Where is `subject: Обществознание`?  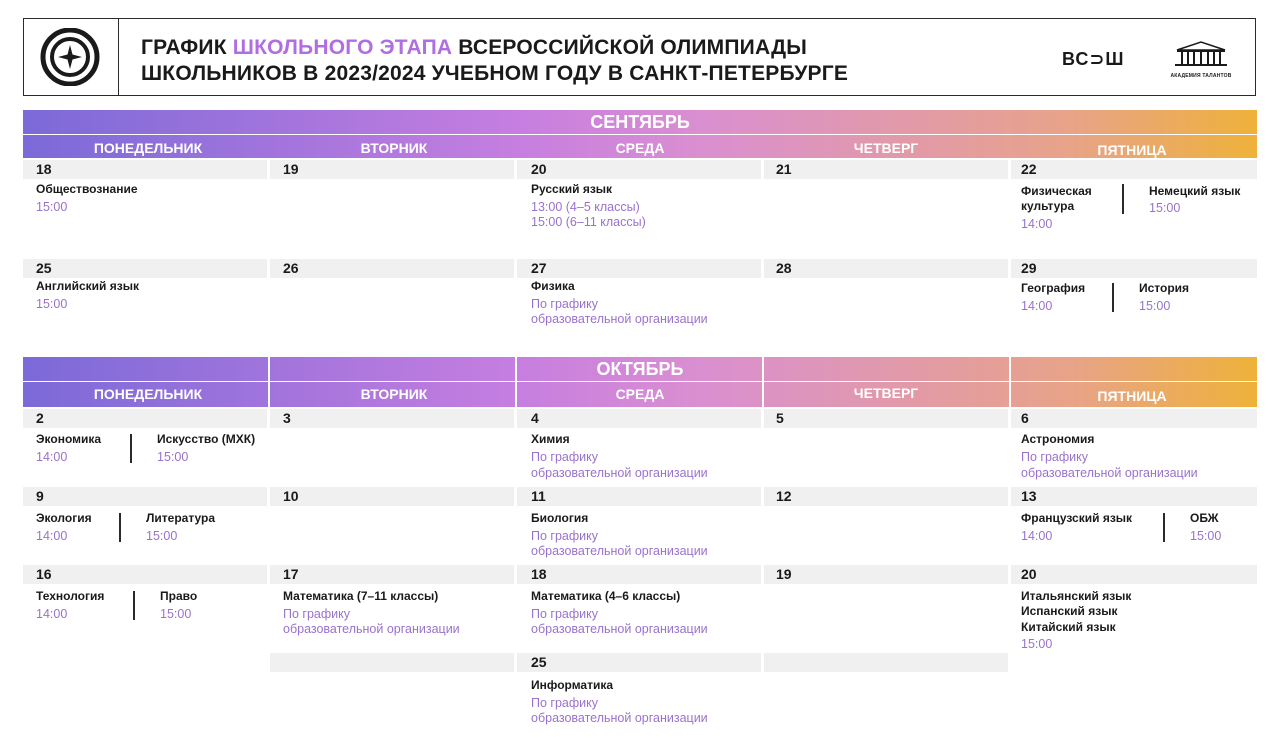 subject: Обществознание is located at coordinates (87, 189).